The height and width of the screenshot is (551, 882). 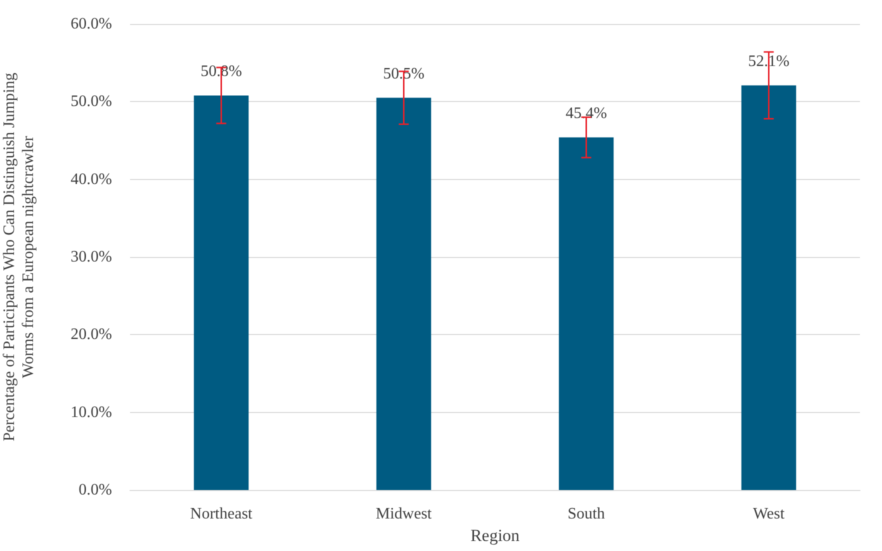 I want to click on x-tick-label: West, so click(x=769, y=514).